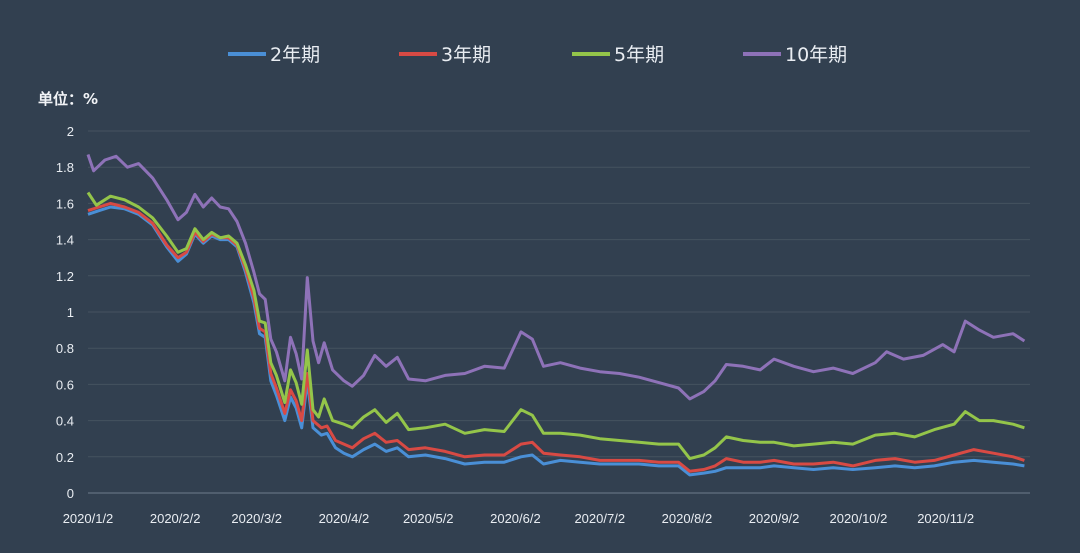  Describe the element at coordinates (88, 518) in the screenshot. I see `x-tick-label: 2020/1/2` at that location.